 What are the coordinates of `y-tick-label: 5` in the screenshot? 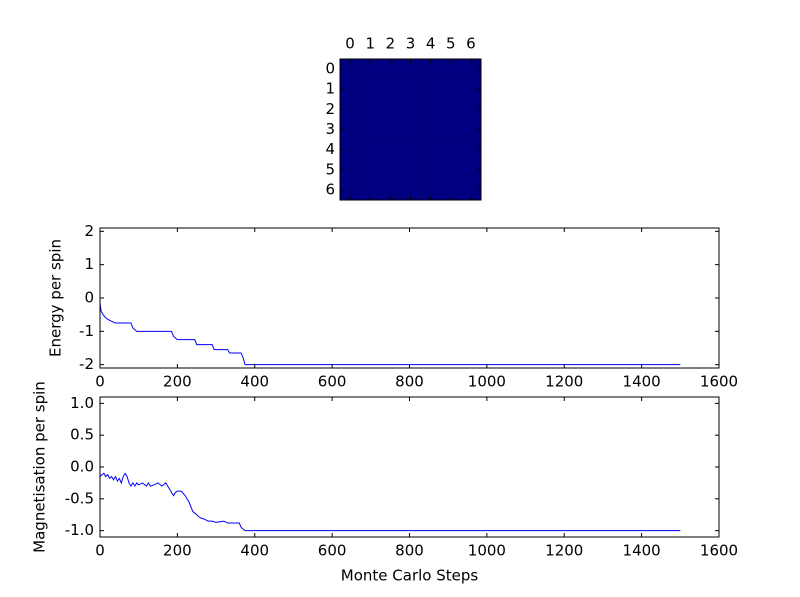 It's located at (330, 169).